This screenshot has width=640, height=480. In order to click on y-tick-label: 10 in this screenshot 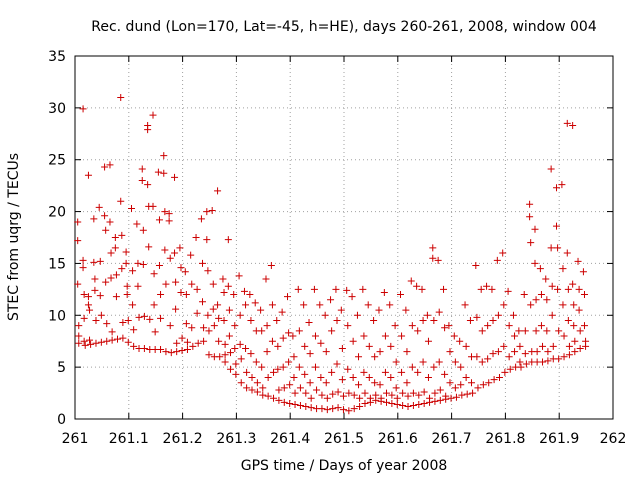, I will do `click(57, 316)`.